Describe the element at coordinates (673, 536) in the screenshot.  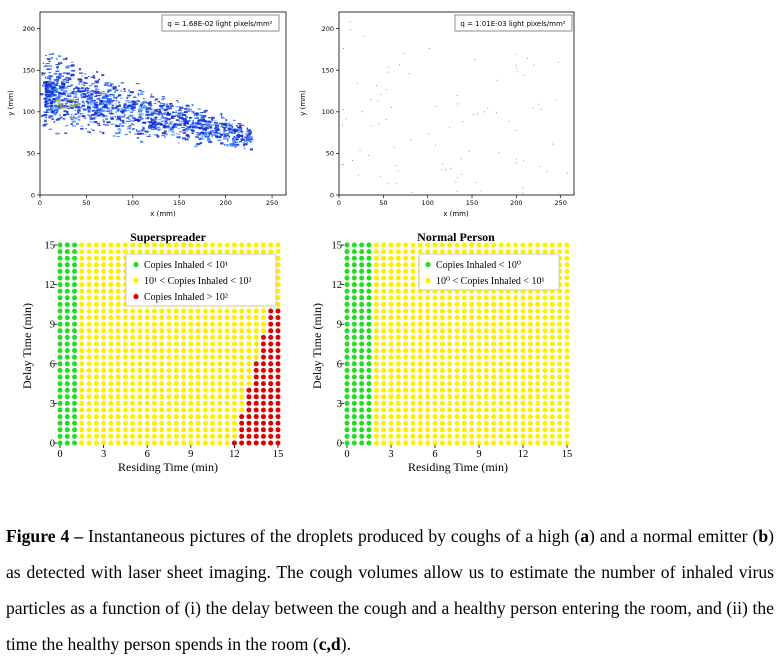
I see `caption-text-2: ) and a normal emitter (` at that location.